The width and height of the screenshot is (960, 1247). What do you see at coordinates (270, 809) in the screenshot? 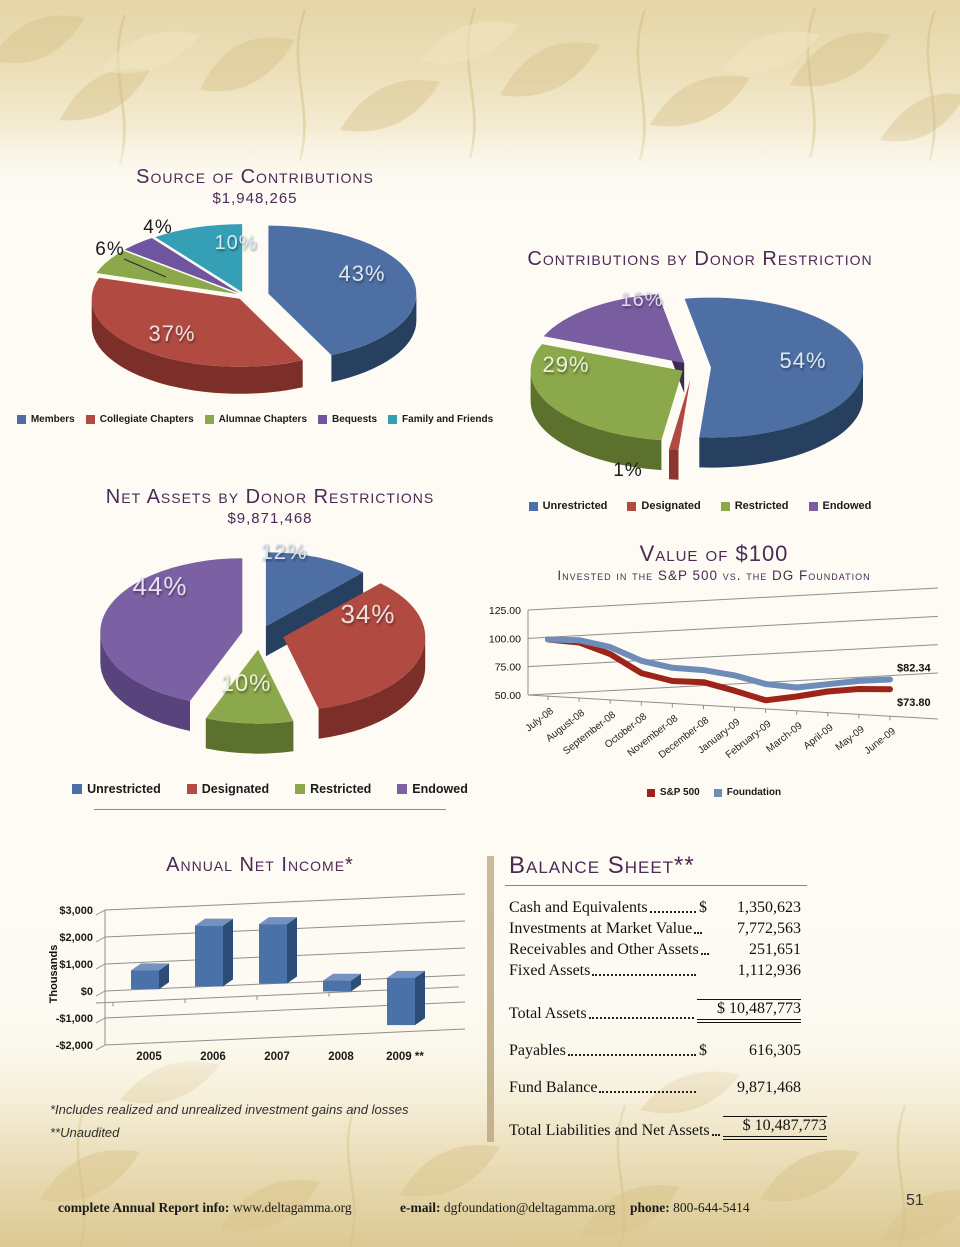
I see `section-divider` at bounding box center [270, 809].